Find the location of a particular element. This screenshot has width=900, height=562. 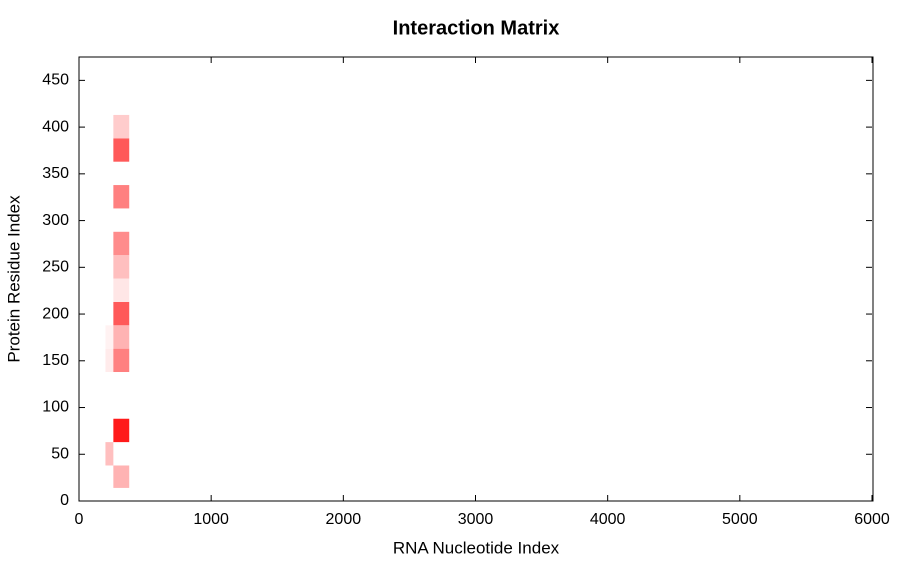

x-axis-label: RNA Nucleotide Index is located at coordinates (476, 547).